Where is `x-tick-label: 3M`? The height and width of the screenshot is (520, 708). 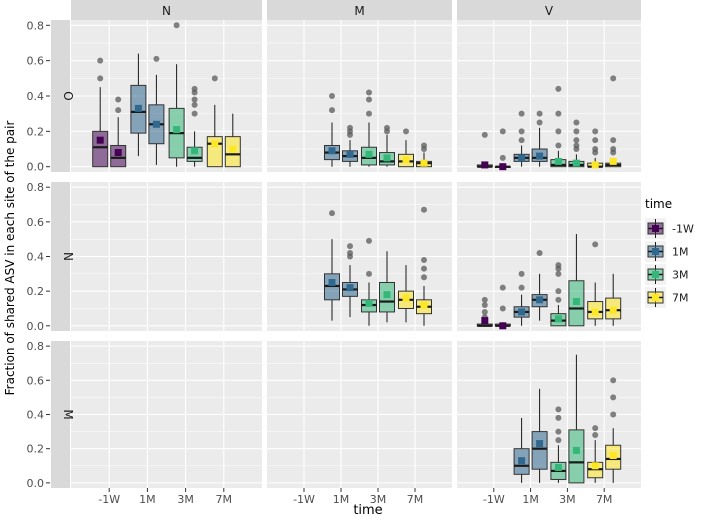
x-tick-label: 3M is located at coordinates (185, 499).